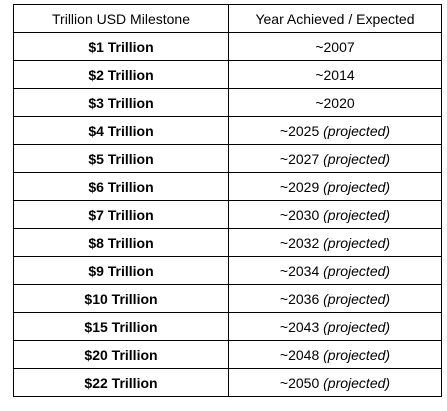  Describe the element at coordinates (121, 214) in the screenshot. I see `milestone-cell: $7 Trillion` at that location.